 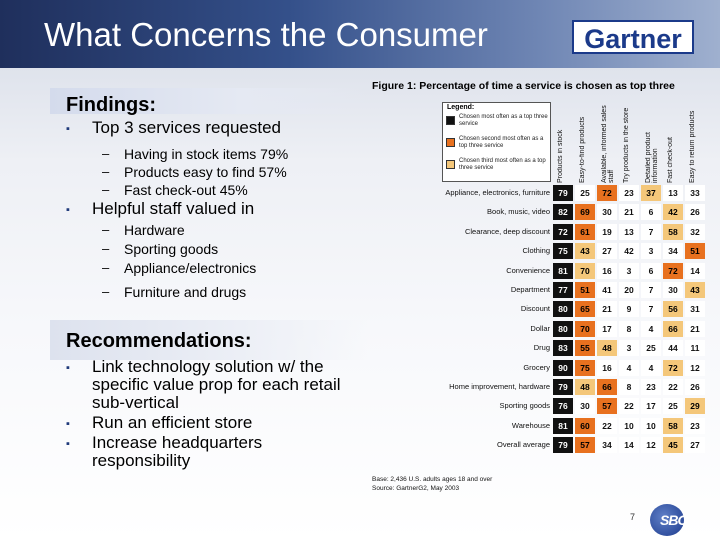 I want to click on column-header-label: Try products in the store, so click(x=626, y=145).